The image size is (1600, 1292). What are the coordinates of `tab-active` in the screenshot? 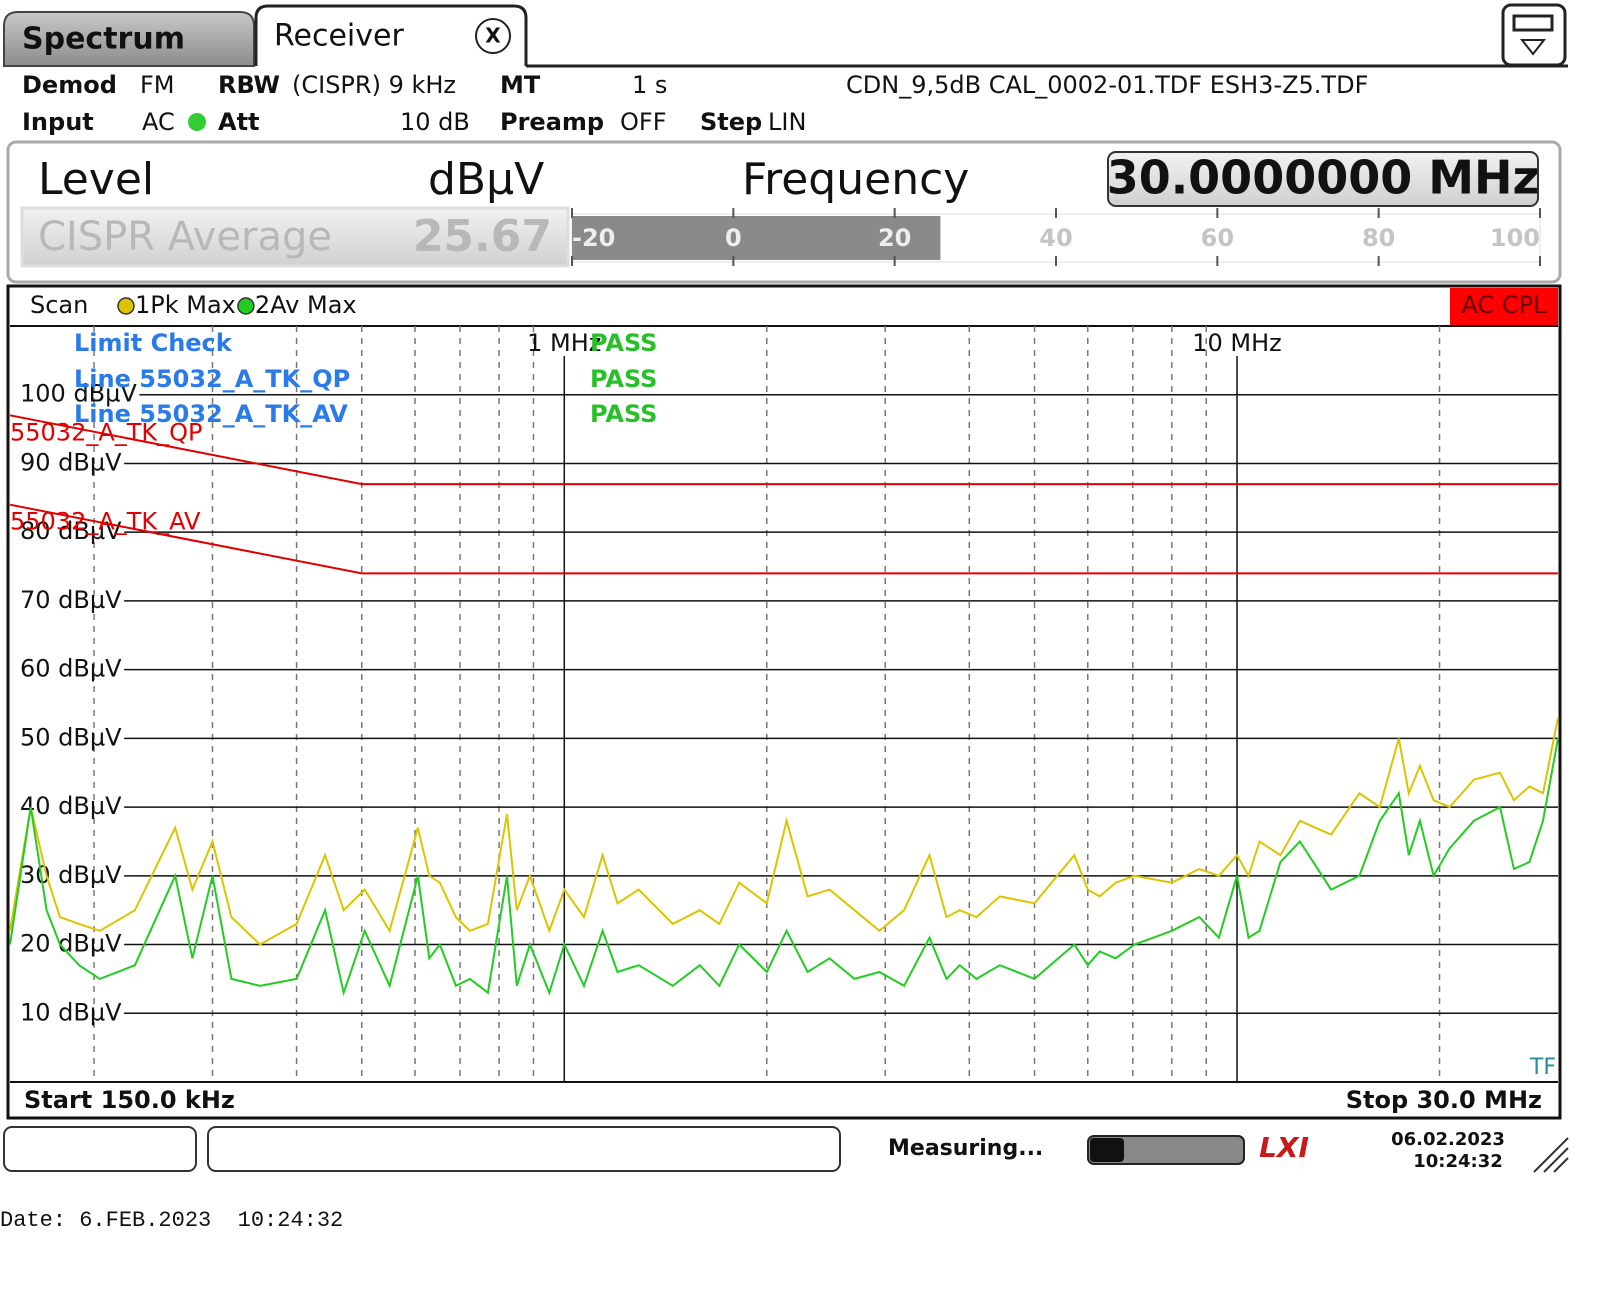 It's located at (391, 35).